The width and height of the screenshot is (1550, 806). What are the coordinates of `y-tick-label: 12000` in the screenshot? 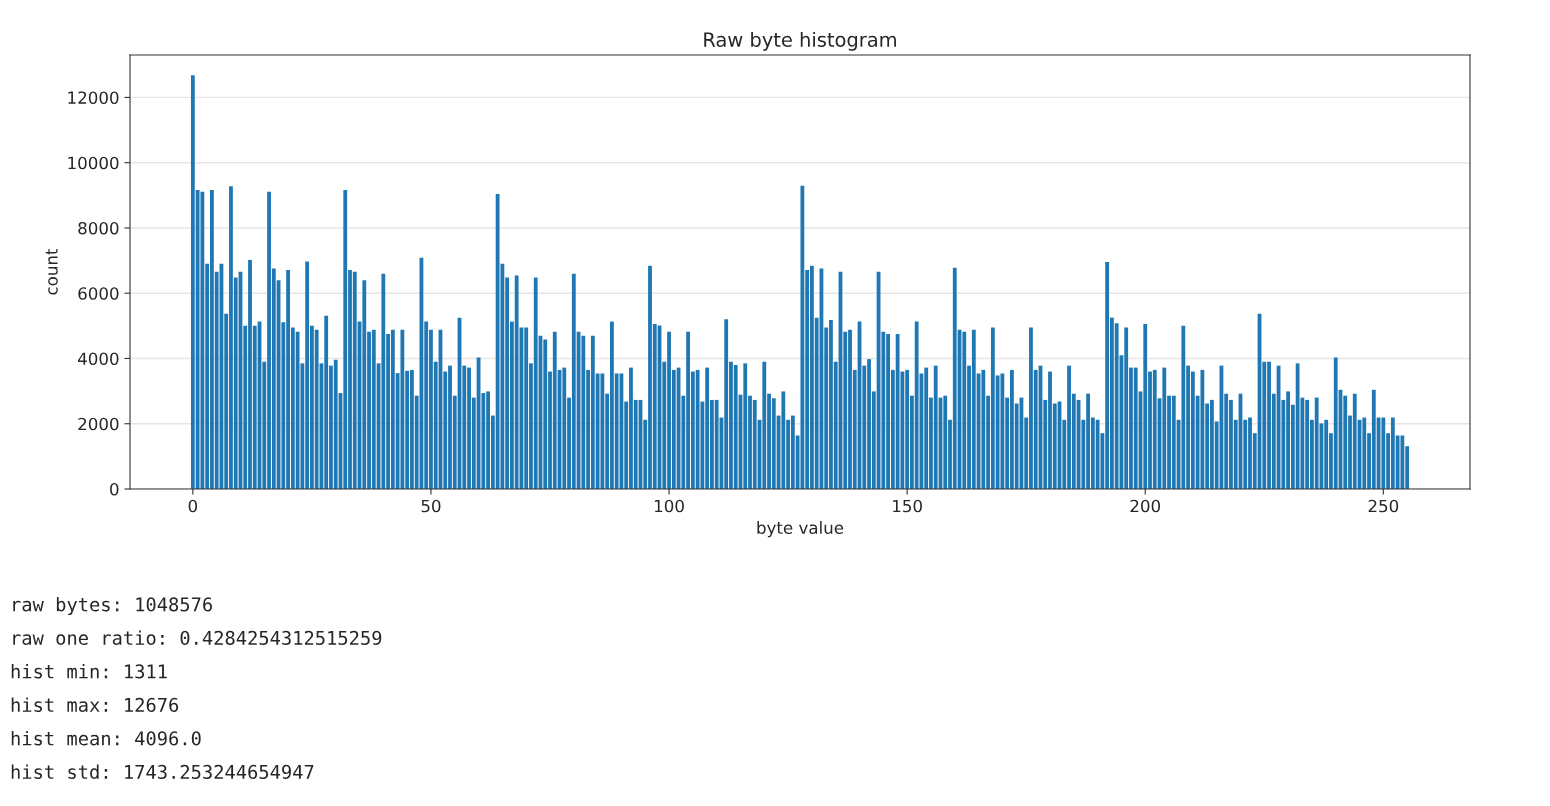 It's located at (93, 97).